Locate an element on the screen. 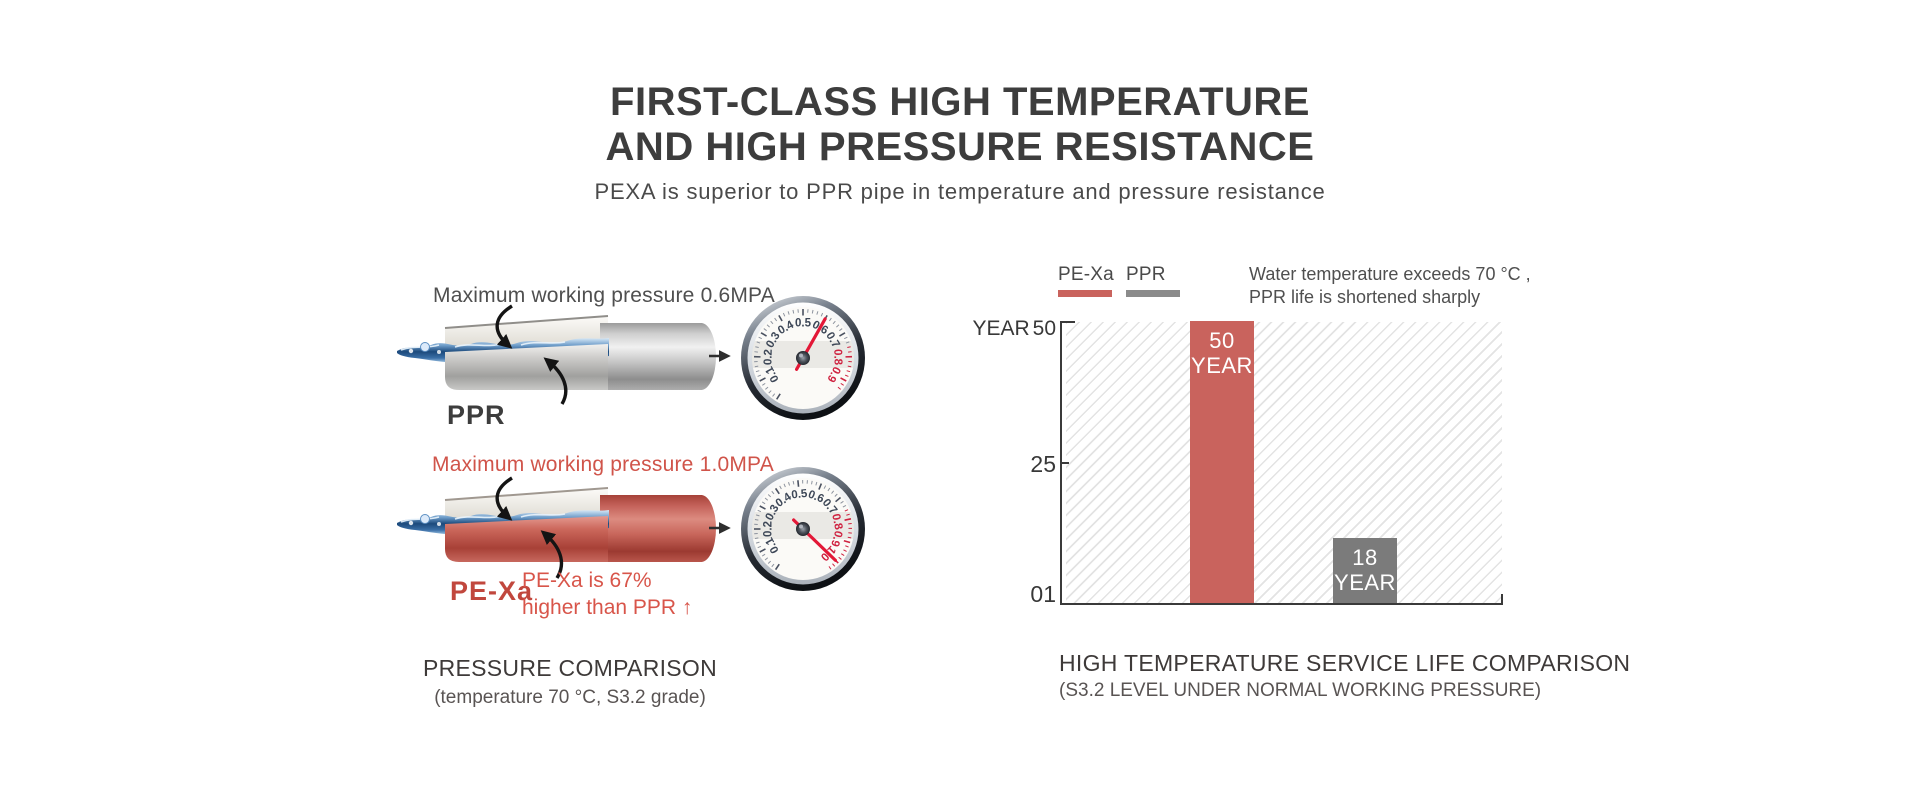 This screenshot has height=800, width=1920. legend-item-pexa: PE-Xa is located at coordinates (1086, 280).